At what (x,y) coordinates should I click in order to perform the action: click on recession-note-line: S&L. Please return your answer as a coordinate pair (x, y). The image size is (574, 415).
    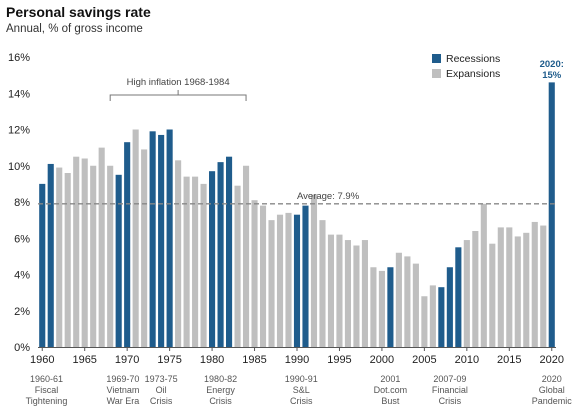
    Looking at the image, I should click on (301, 390).